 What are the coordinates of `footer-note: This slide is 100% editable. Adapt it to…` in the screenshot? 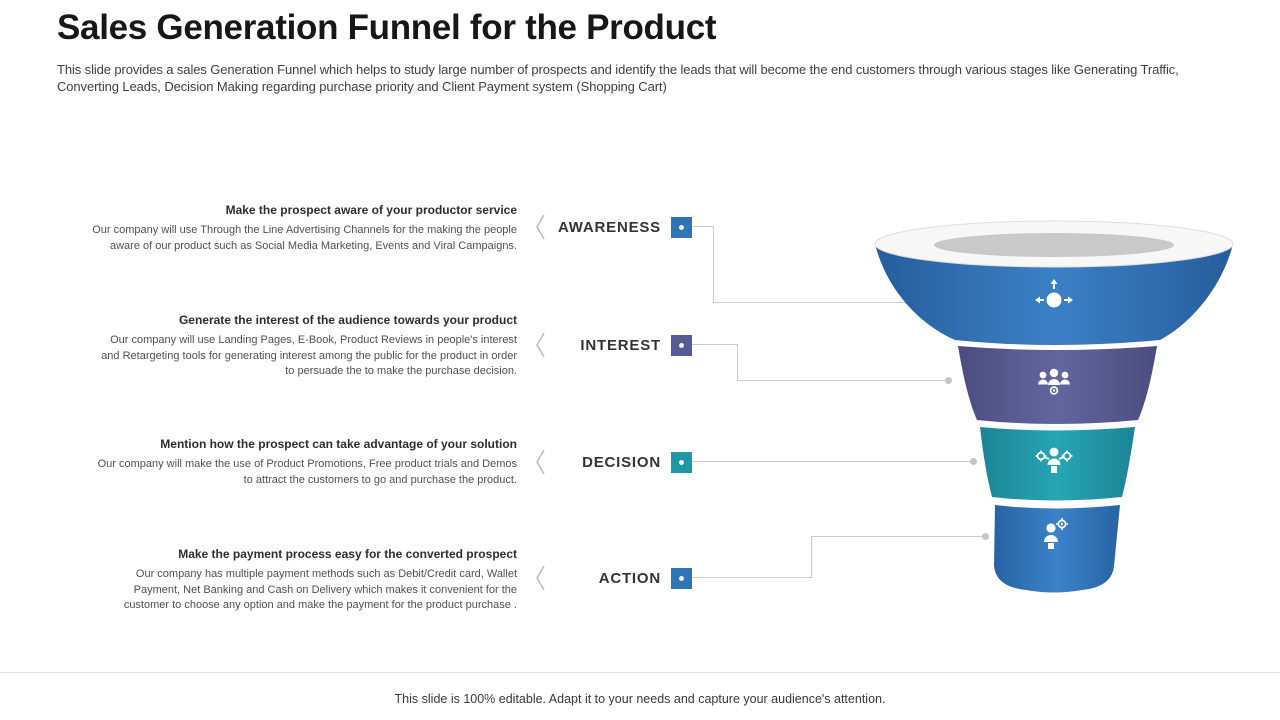 It's located at (640, 699).